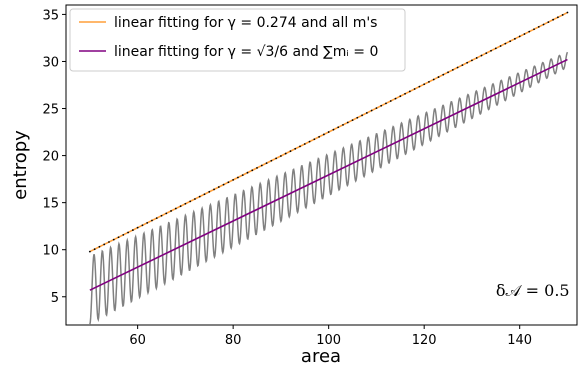  Describe the element at coordinates (50, 110) in the screenshot. I see `y-tick-label: 25` at that location.